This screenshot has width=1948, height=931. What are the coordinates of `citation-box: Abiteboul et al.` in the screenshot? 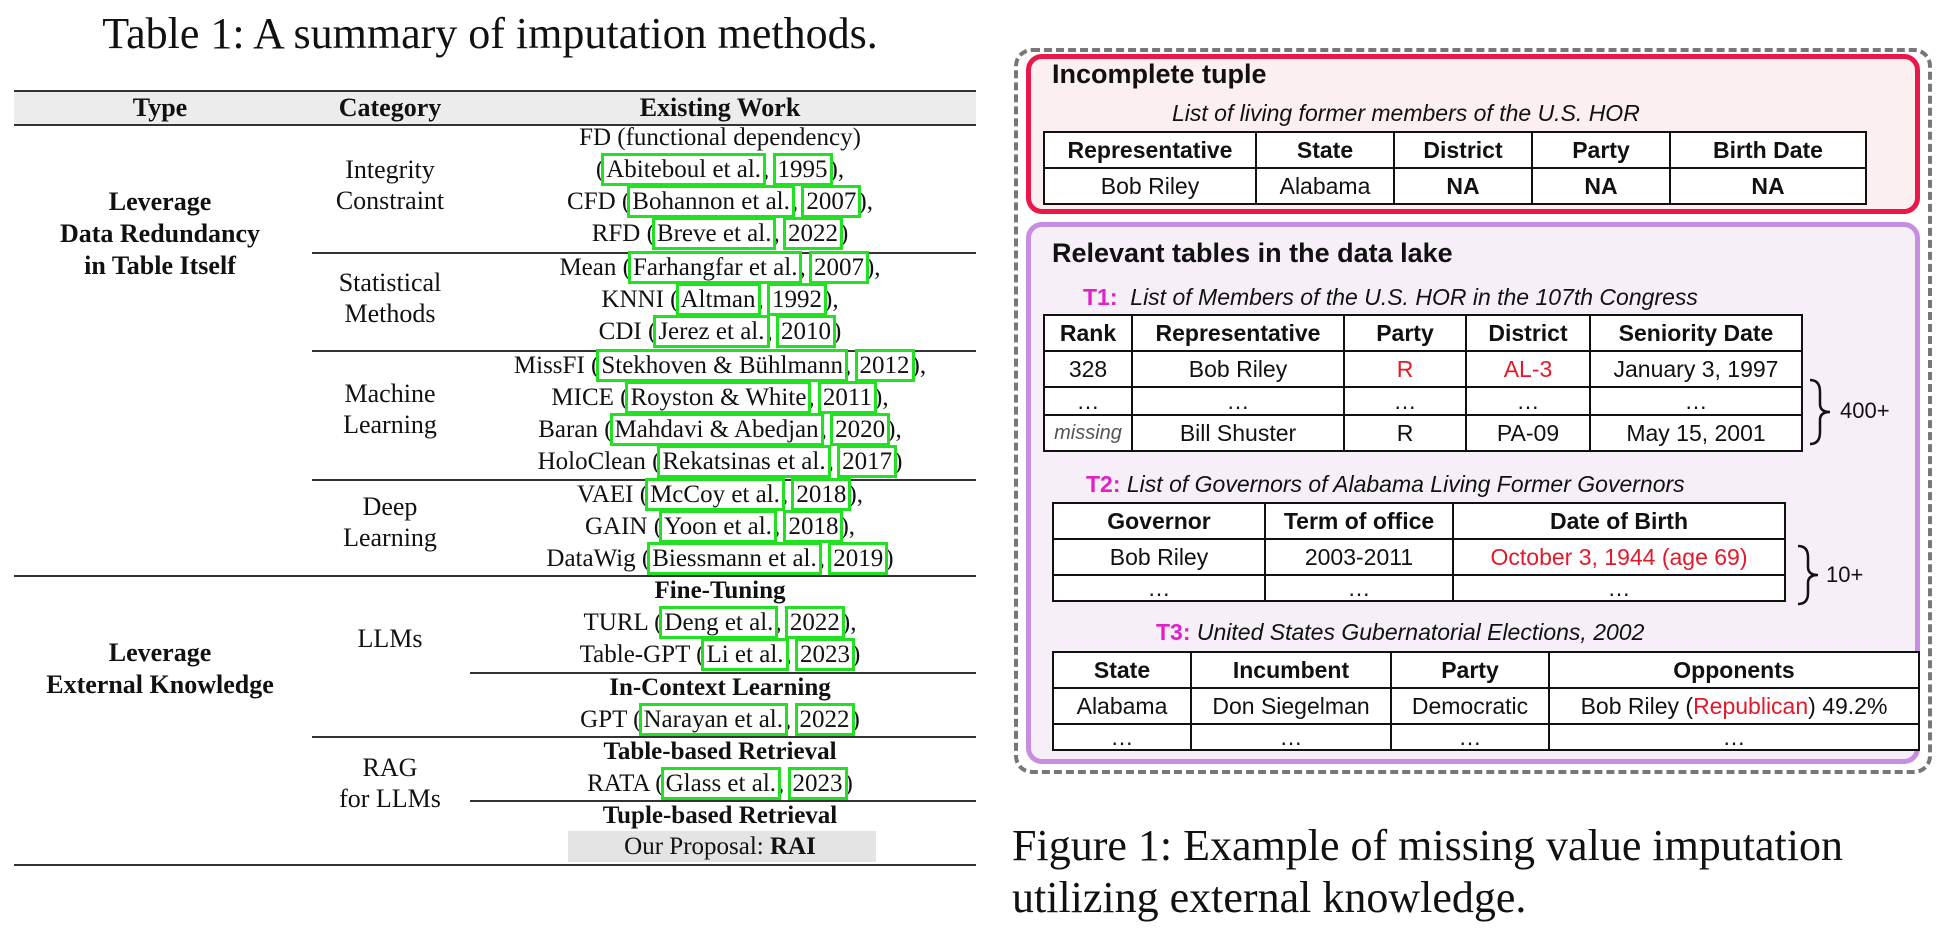 It's located at (684, 169).